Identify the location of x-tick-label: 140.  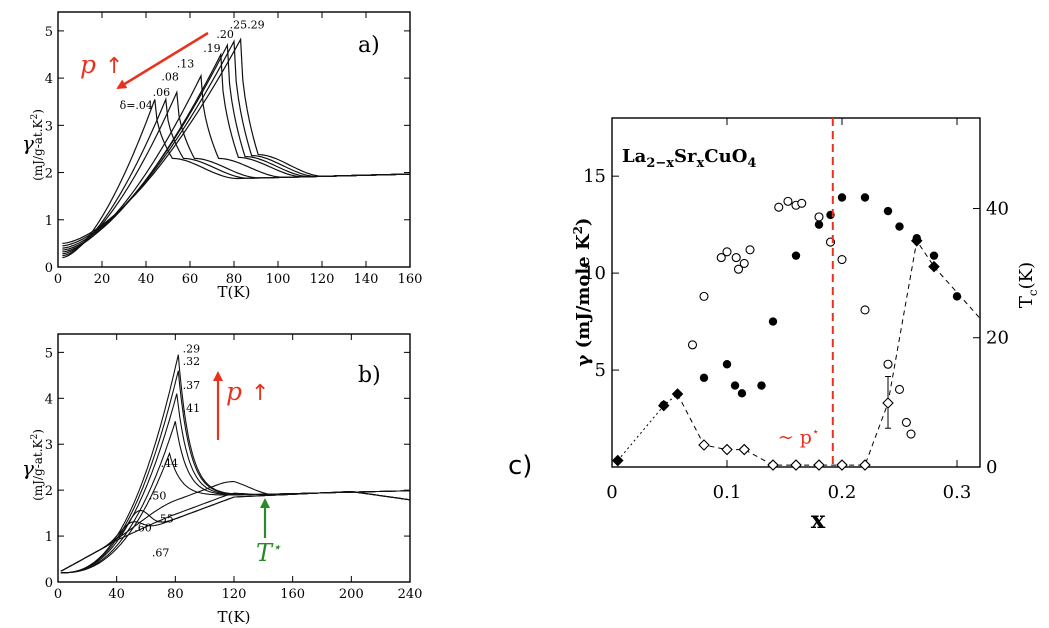
(366, 279).